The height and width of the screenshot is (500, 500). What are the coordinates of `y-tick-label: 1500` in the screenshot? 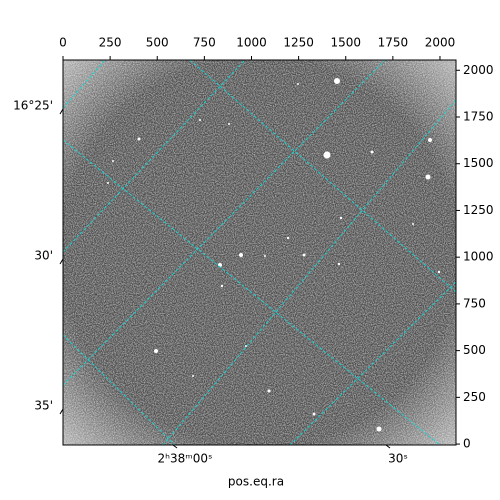 It's located at (478, 163).